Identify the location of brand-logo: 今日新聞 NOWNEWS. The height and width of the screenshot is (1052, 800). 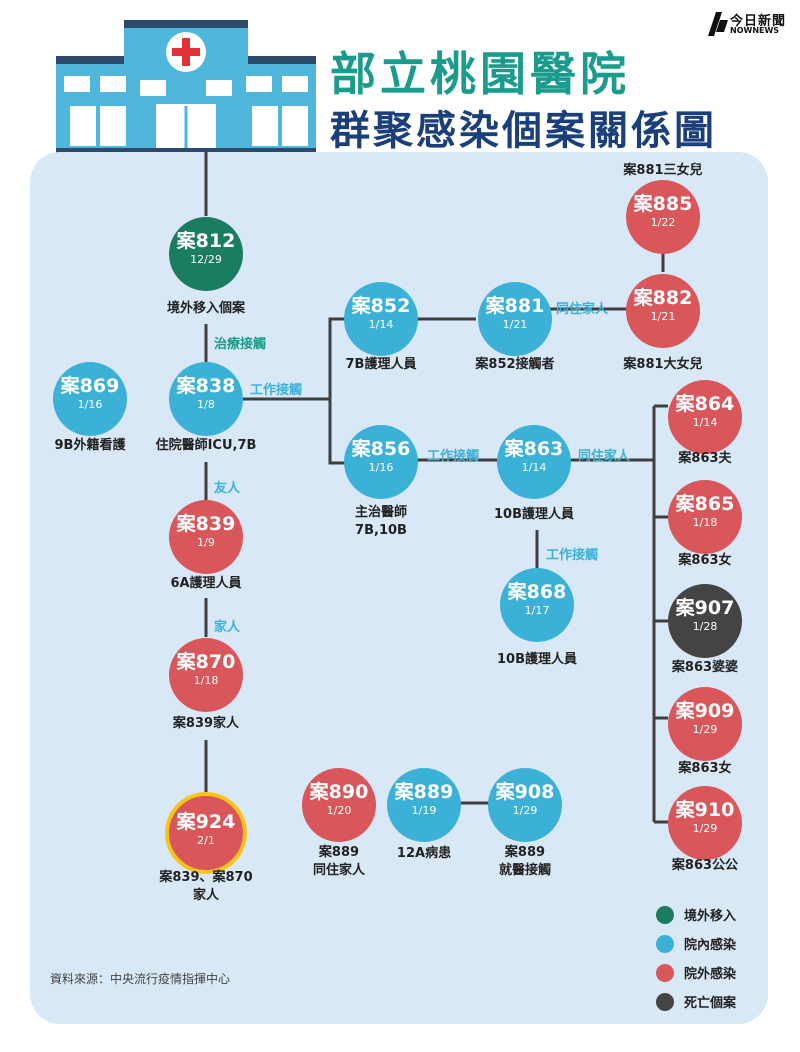
(751, 25).